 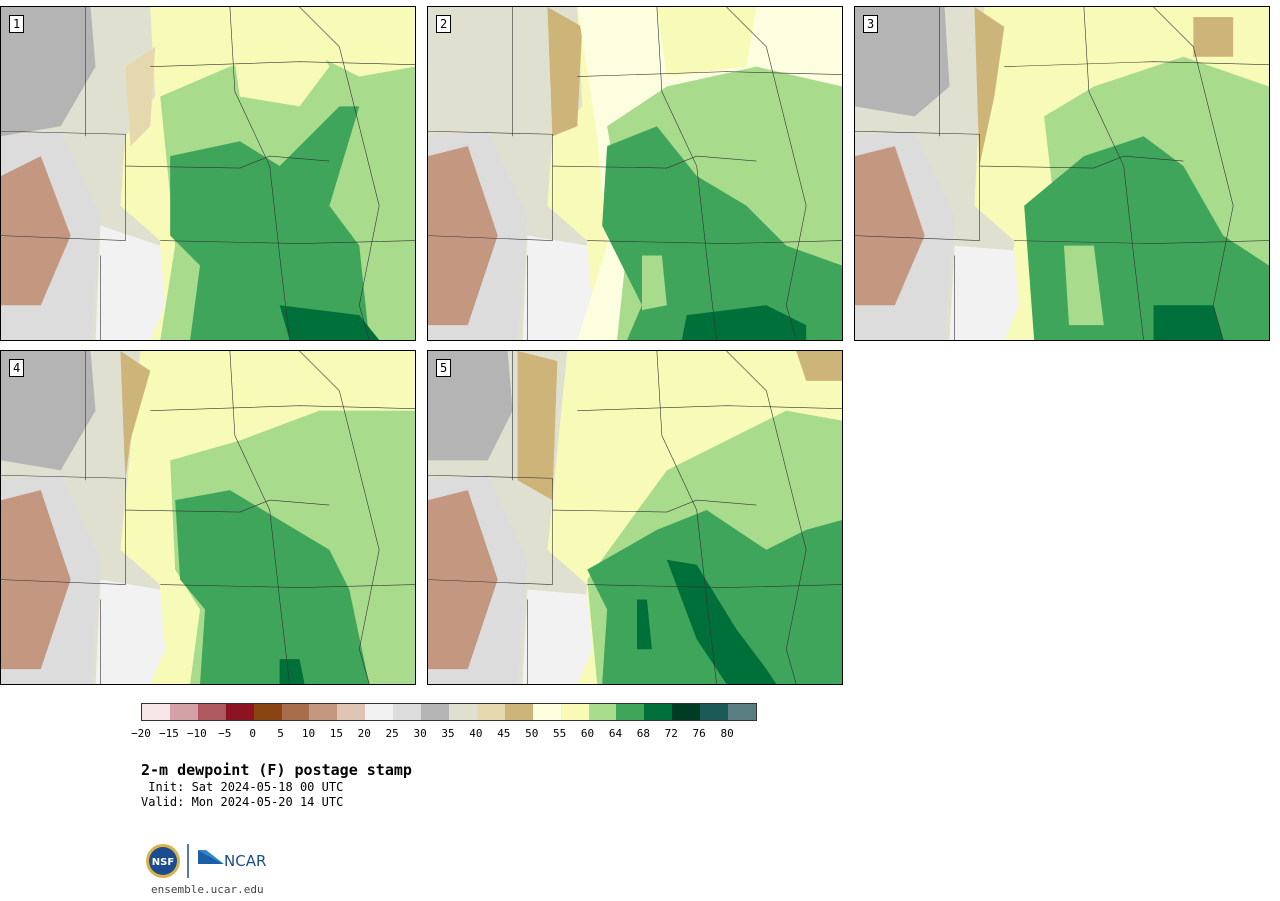 I want to click on colorbar-tick-label: 55, so click(x=560, y=733).